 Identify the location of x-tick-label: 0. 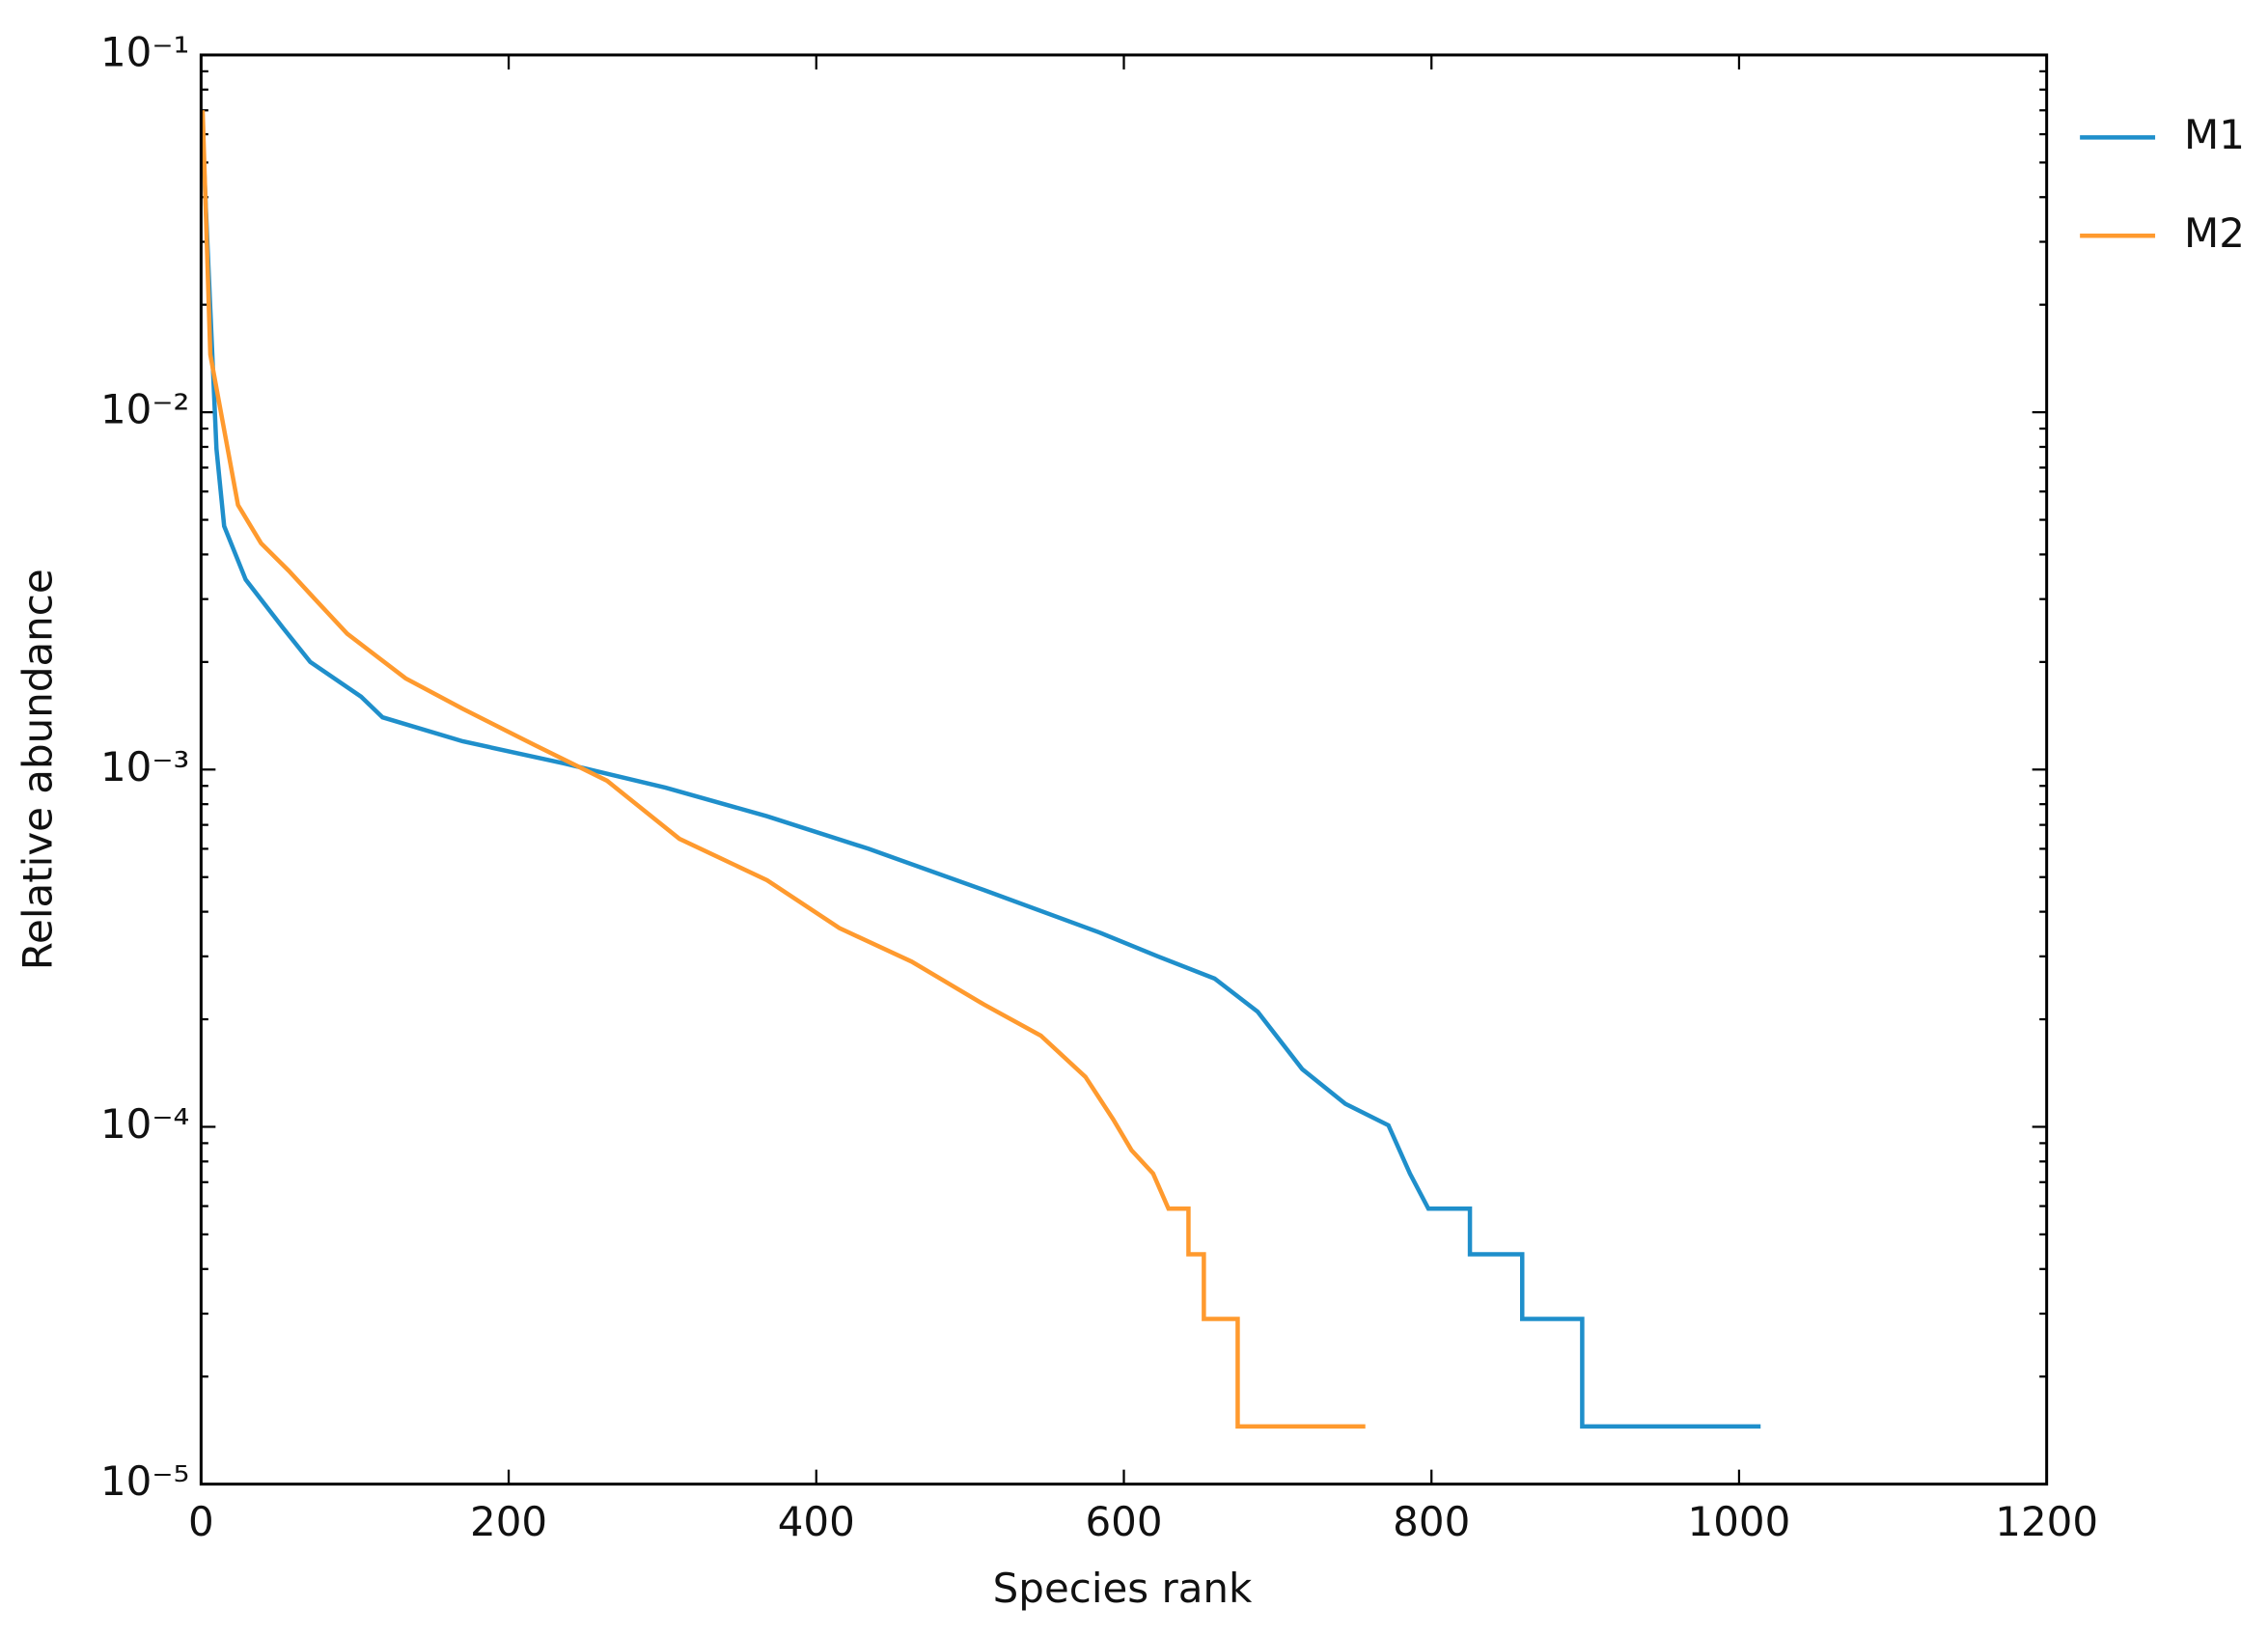
(201, 1521).